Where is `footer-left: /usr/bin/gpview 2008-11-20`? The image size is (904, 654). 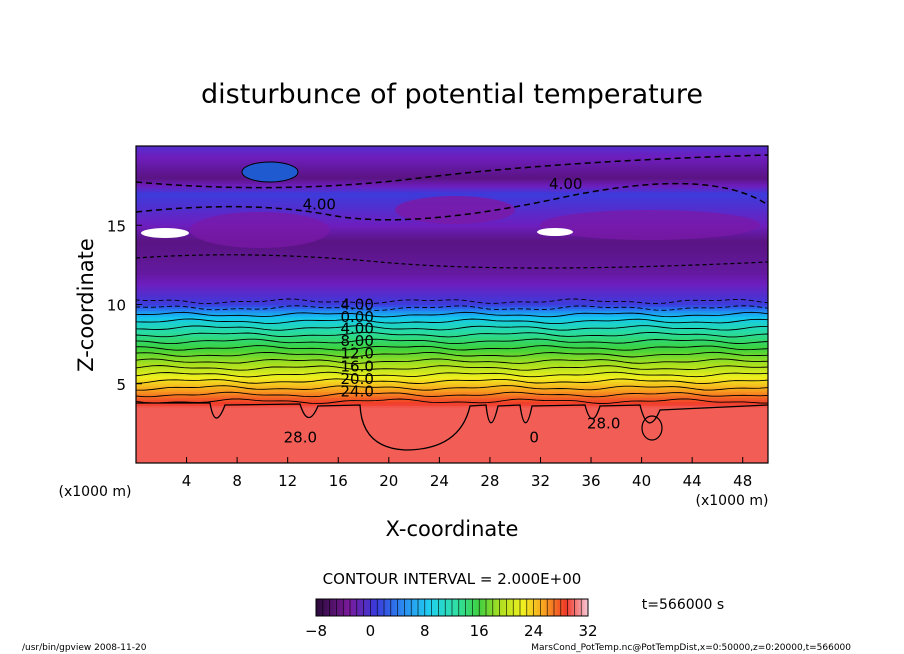 footer-left: /usr/bin/gpview 2008-11-20 is located at coordinates (84, 648).